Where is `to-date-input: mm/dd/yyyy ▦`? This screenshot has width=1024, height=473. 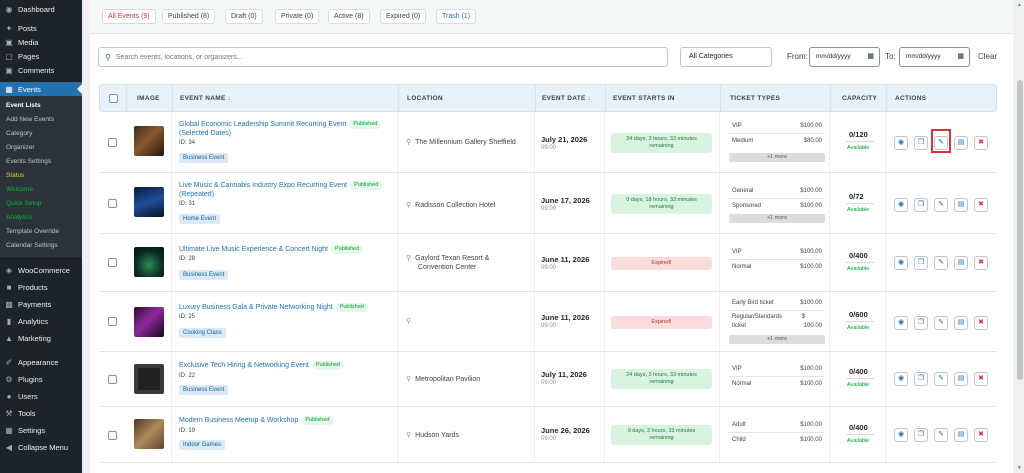 to-date-input: mm/dd/yyyy ▦ is located at coordinates (934, 57).